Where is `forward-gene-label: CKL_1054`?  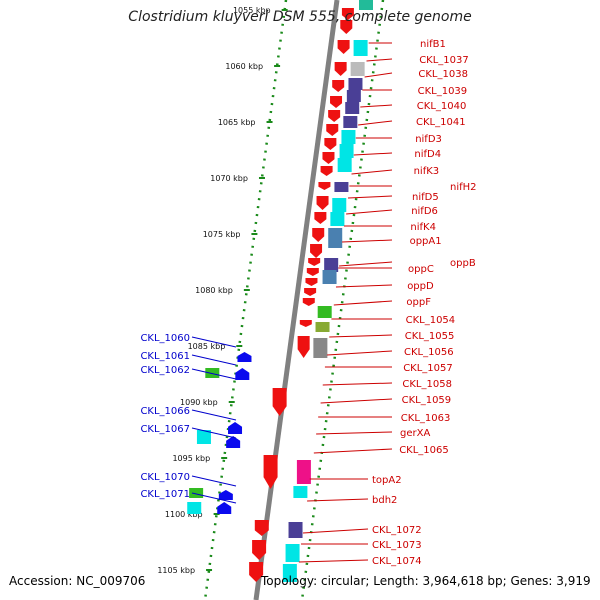
forward-gene-label: CKL_1054 is located at coordinates (431, 320).